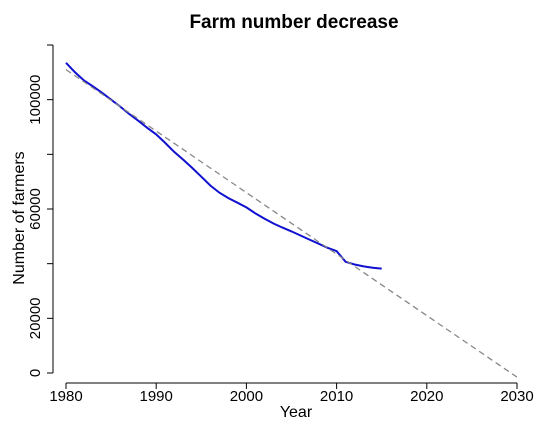 Image resolution: width=550 pixels, height=432 pixels. Describe the element at coordinates (336, 396) in the screenshot. I see `x-tick-label: 2010` at that location.